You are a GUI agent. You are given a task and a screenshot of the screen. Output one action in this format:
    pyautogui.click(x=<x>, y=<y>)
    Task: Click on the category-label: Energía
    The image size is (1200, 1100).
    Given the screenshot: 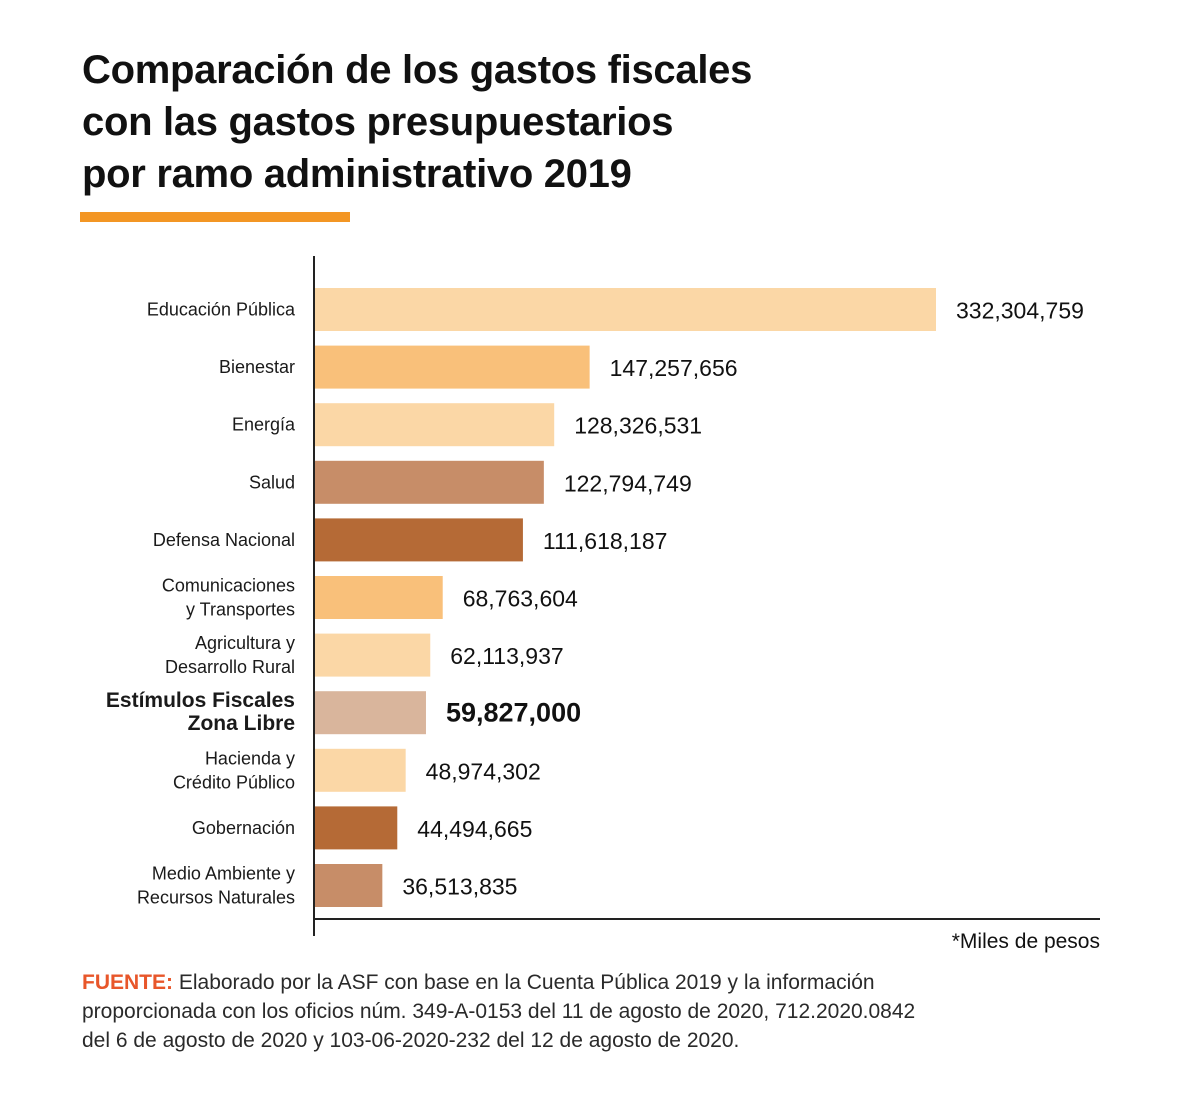 What is the action you would take?
    pyautogui.click(x=264, y=425)
    